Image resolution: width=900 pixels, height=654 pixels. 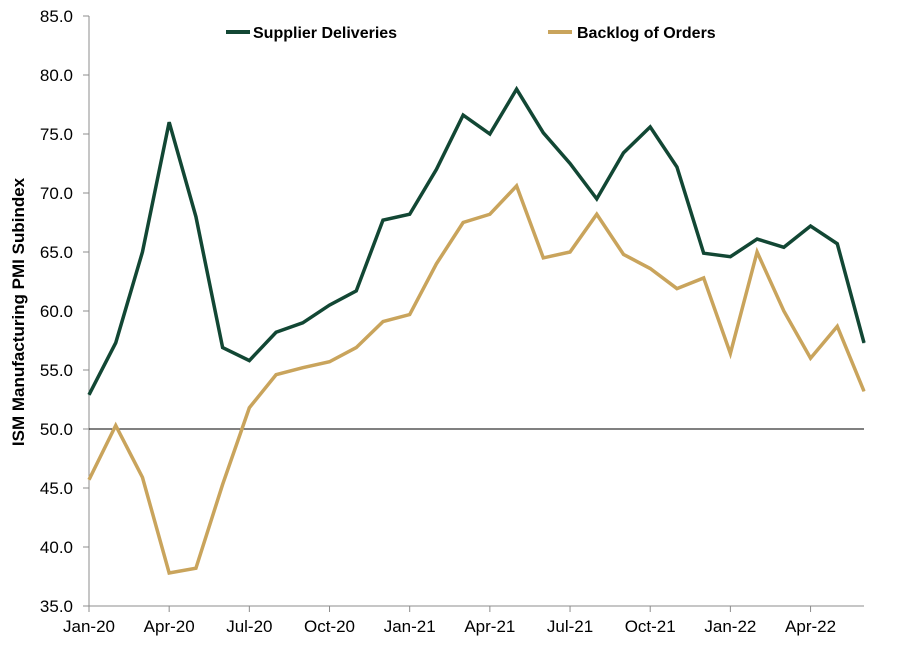 I want to click on y-tick-label: 70.0, so click(x=56, y=193).